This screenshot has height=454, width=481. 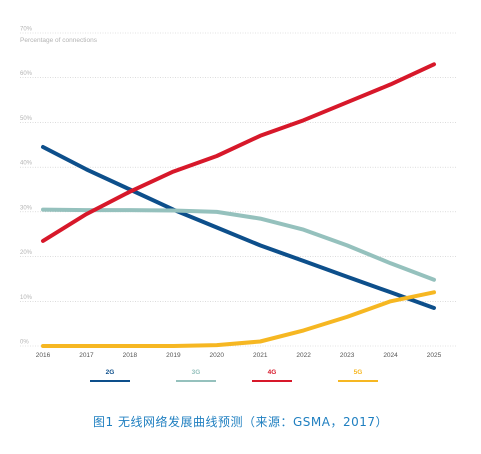 I want to click on x-tick-label: 2020, so click(x=217, y=355).